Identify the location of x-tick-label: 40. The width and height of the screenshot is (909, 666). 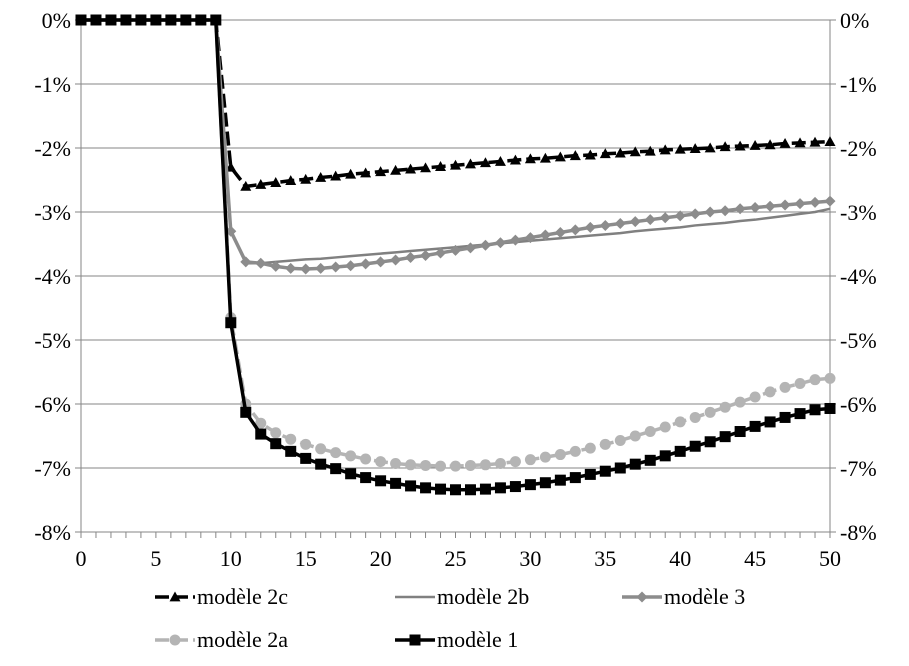
(680, 558).